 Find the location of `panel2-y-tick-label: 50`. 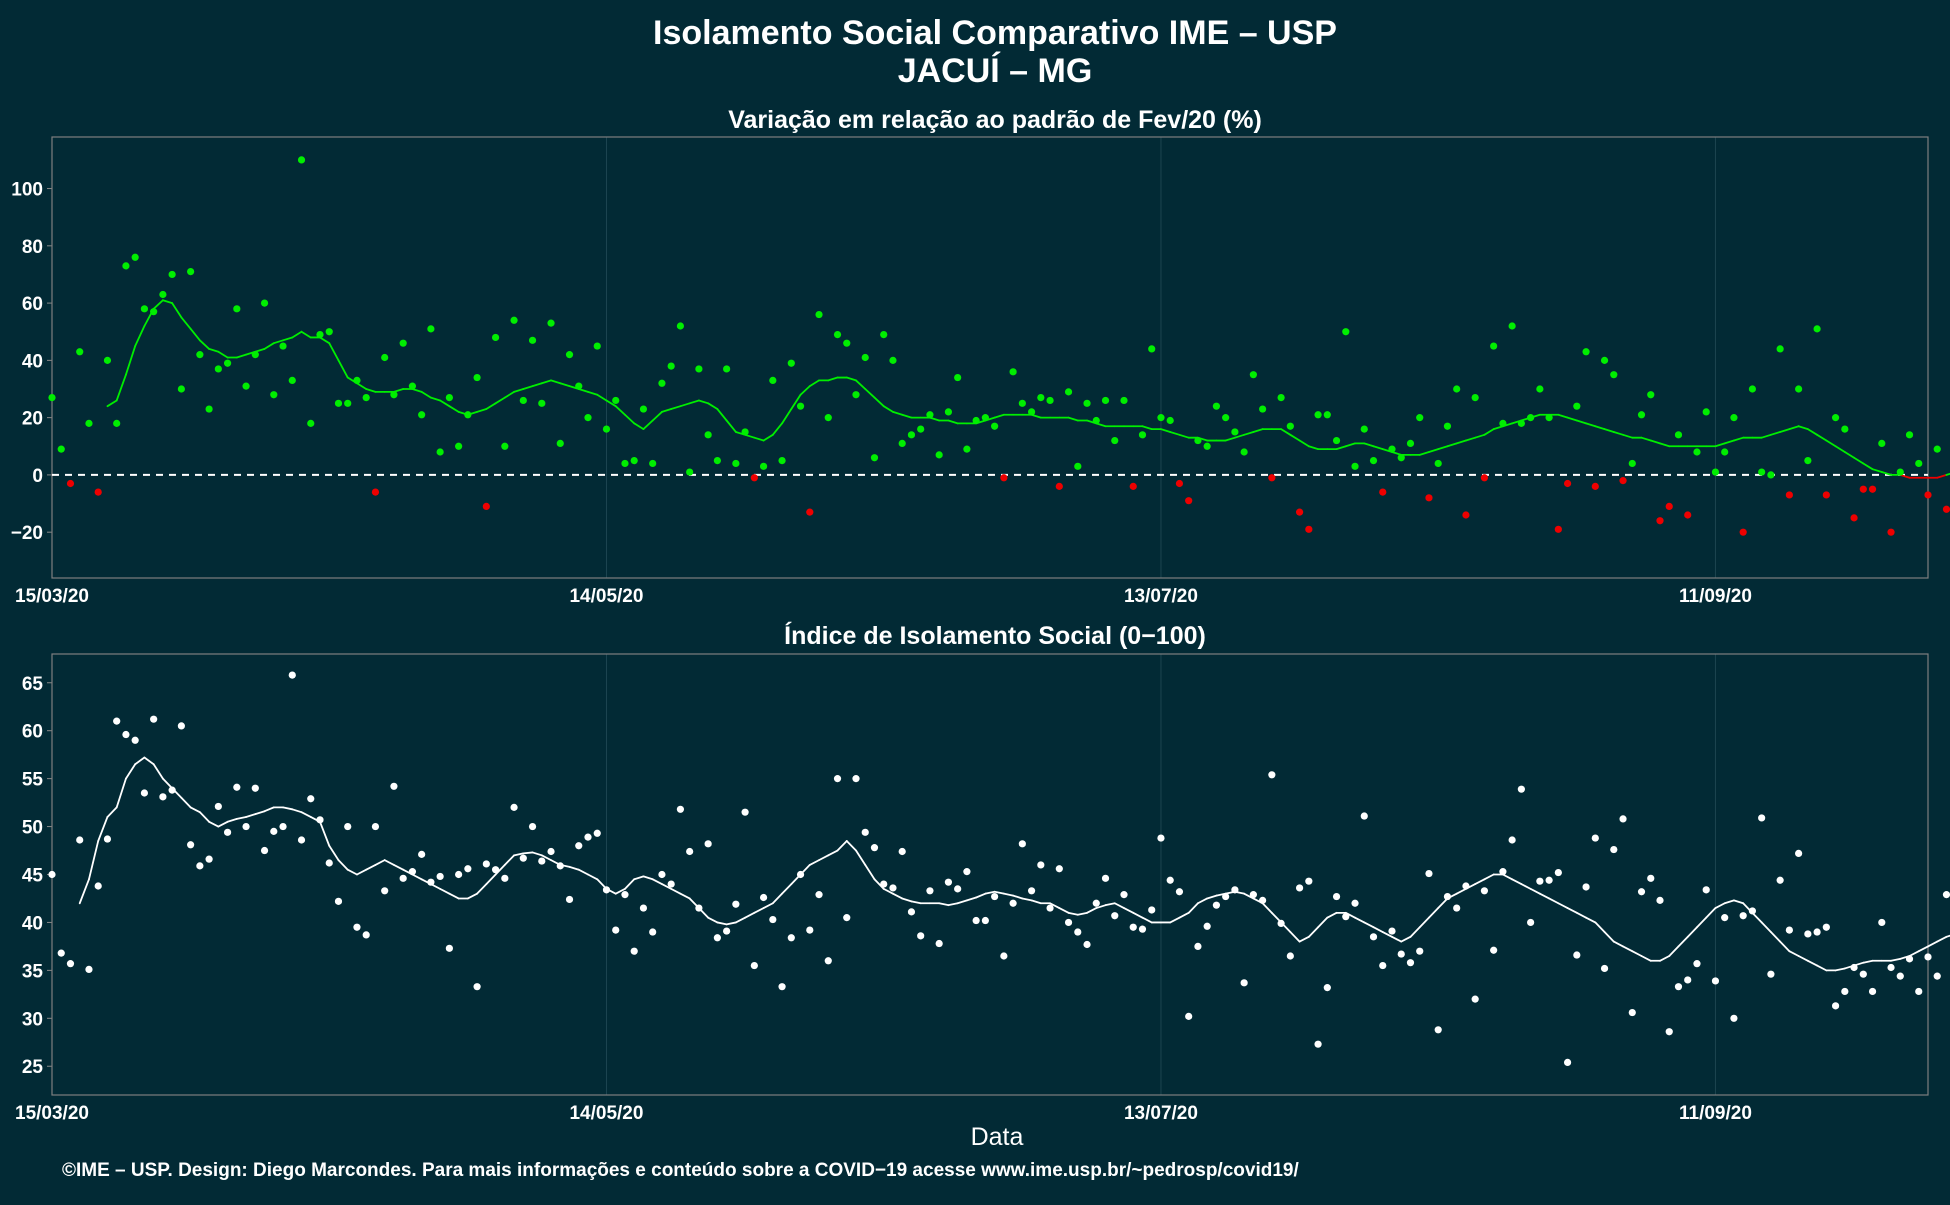

panel2-y-tick-label: 50 is located at coordinates (32, 828).